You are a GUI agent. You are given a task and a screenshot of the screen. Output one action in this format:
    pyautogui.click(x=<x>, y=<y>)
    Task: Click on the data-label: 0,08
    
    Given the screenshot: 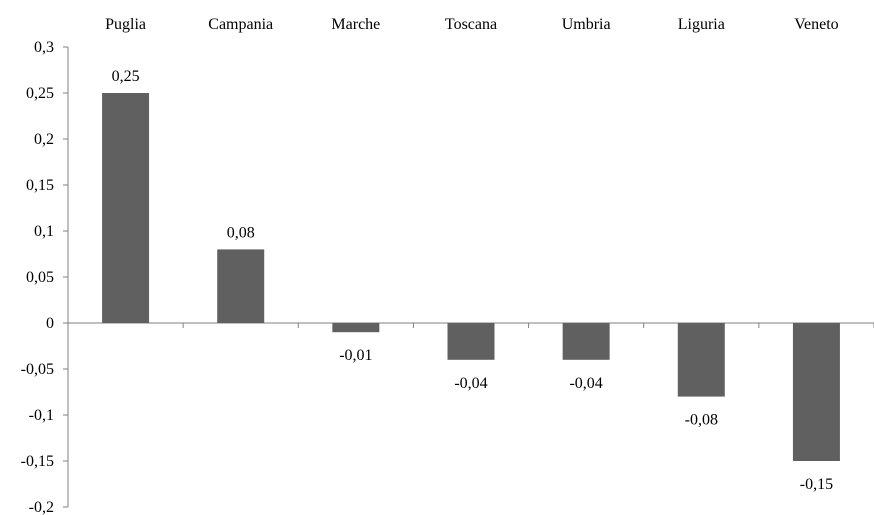 What is the action you would take?
    pyautogui.click(x=241, y=232)
    